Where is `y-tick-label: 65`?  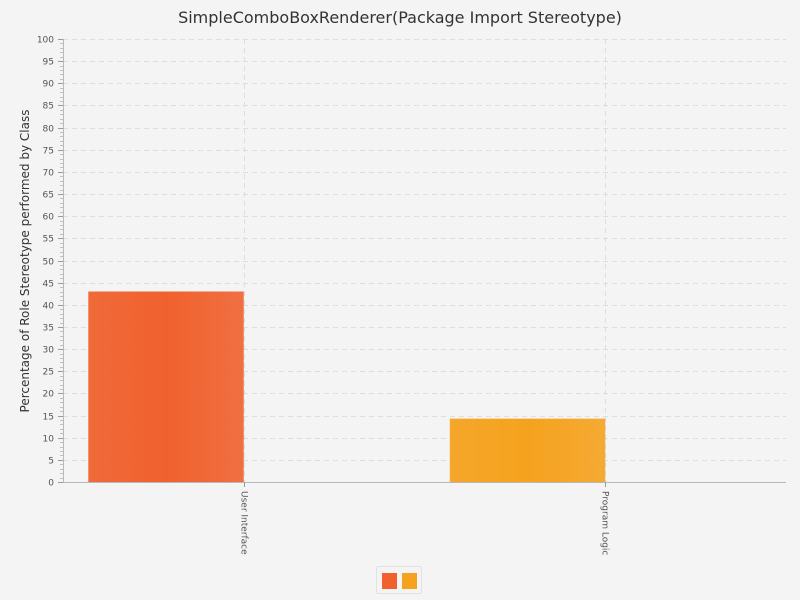 y-tick-label: 65 is located at coordinates (48, 196).